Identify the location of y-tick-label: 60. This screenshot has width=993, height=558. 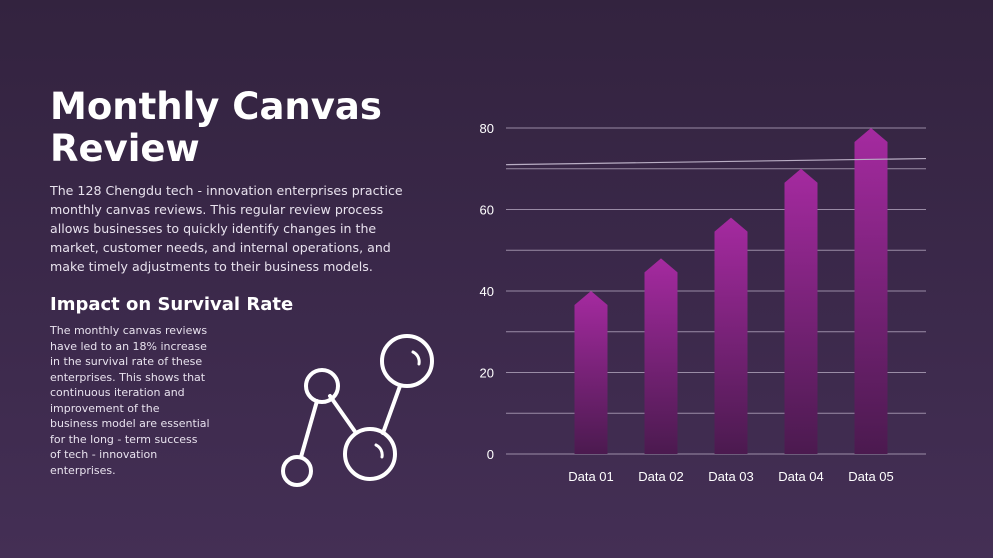
(487, 210).